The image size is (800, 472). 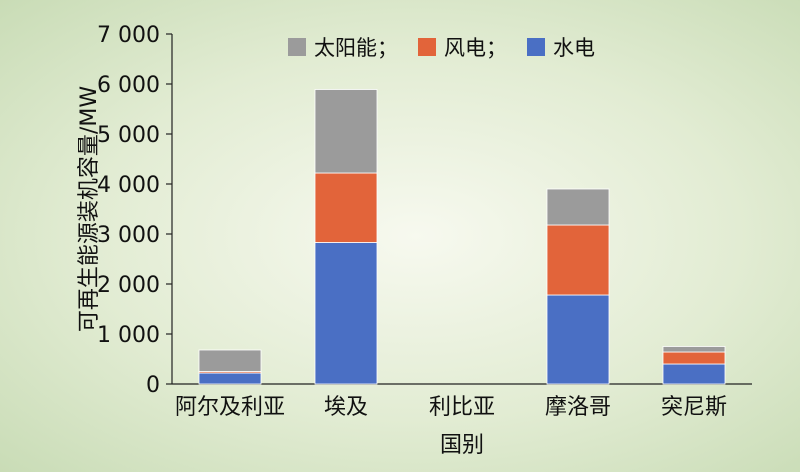 What do you see at coordinates (356, 48) in the screenshot?
I see `legend-label: 太阳能；` at bounding box center [356, 48].